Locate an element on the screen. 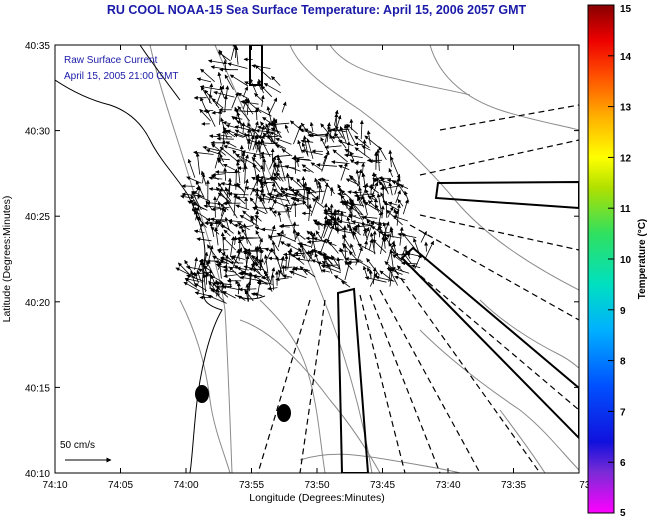 The width and height of the screenshot is (651, 519). x-tick-label: 74:05 is located at coordinates (120, 485).